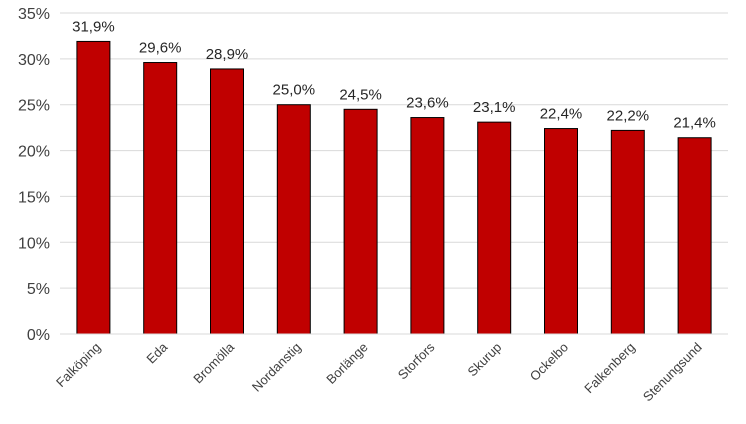 This screenshot has width=746, height=424. Describe the element at coordinates (78, 365) in the screenshot. I see `x-tick-label: Falköping` at that location.